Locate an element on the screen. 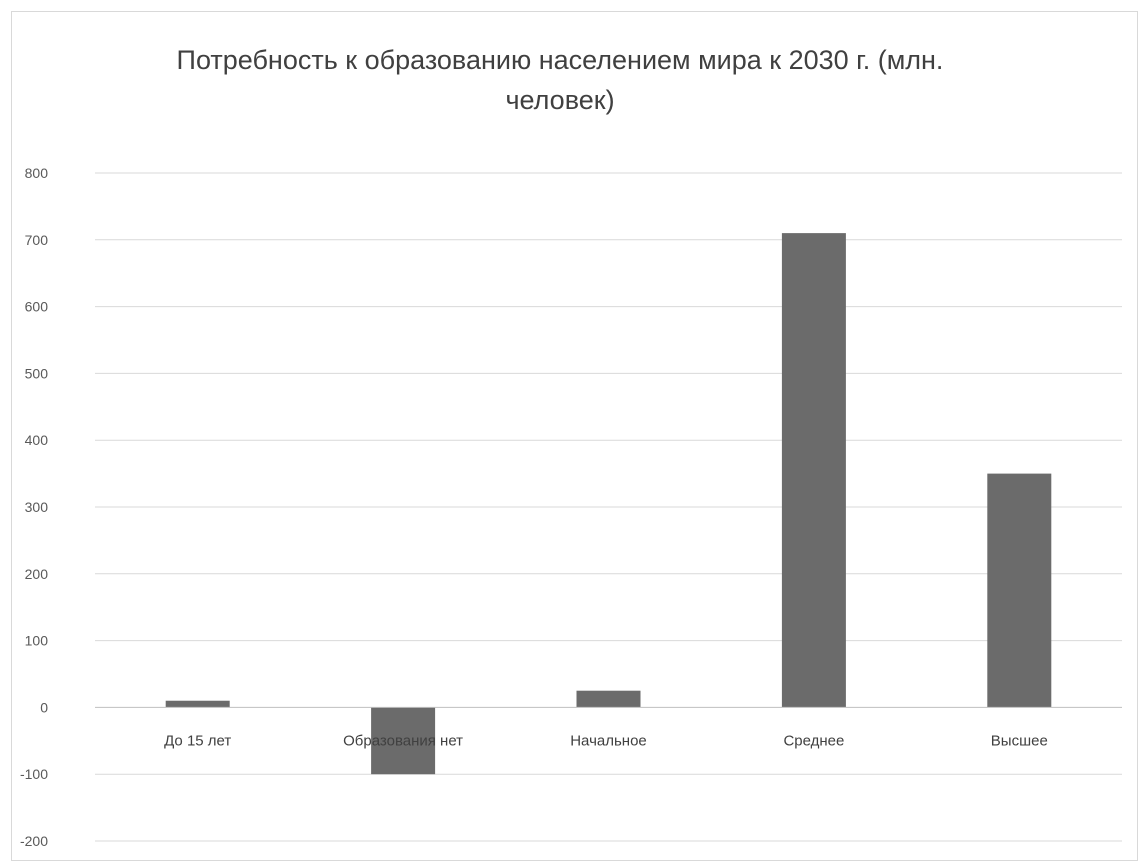  y-tick-label: 400 is located at coordinates (37, 440).